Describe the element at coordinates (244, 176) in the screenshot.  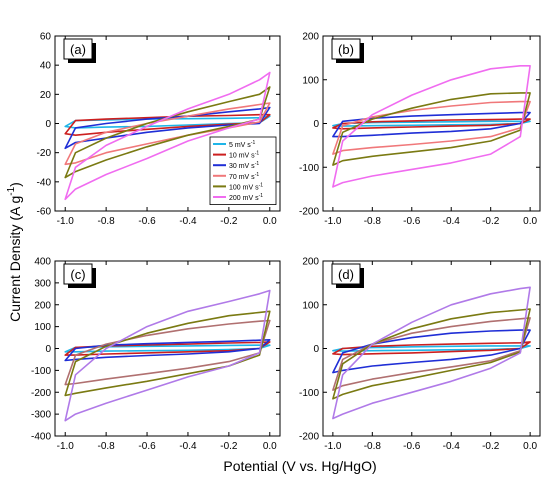
I see `legend-label: 70 mV s-1` at that location.